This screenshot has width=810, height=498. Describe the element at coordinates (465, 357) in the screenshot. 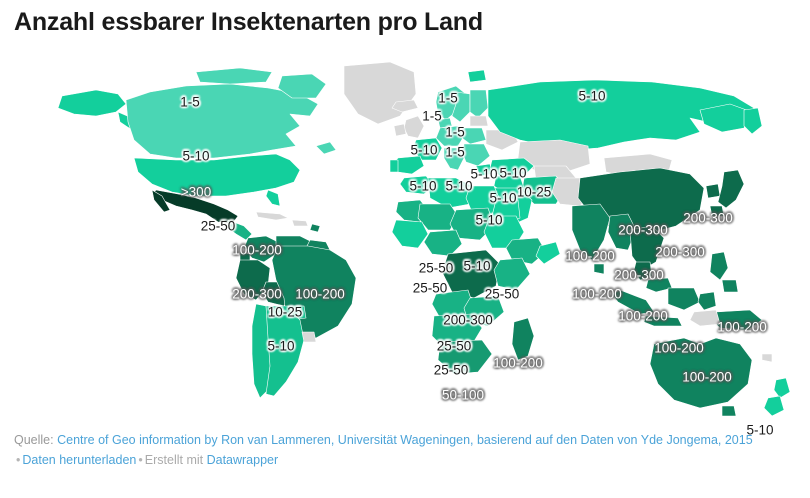

I see `country-south-africa` at that location.